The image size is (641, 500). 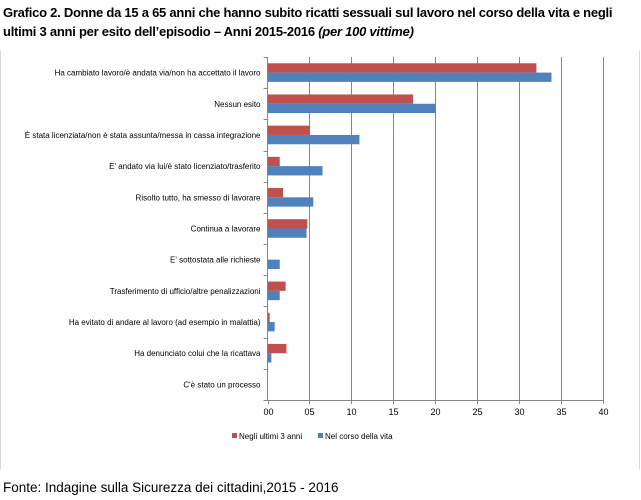 What do you see at coordinates (270, 436) in the screenshot?
I see `legend-label: Negli ultimi 3 anni` at bounding box center [270, 436].